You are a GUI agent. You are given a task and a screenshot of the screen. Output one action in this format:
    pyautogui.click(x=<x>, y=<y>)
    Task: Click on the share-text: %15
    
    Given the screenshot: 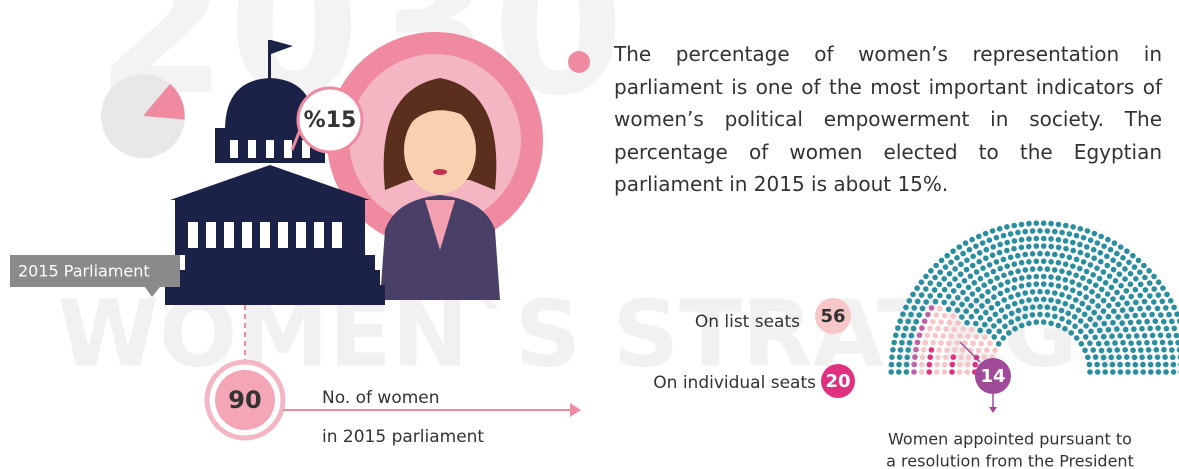 What is the action you would take?
    pyautogui.click(x=330, y=120)
    